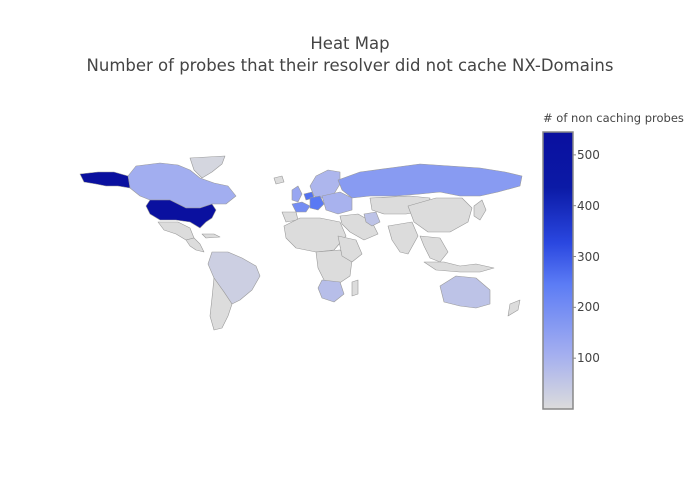 The height and width of the screenshot is (500, 700). I want to click on region-iran, so click(372, 219).